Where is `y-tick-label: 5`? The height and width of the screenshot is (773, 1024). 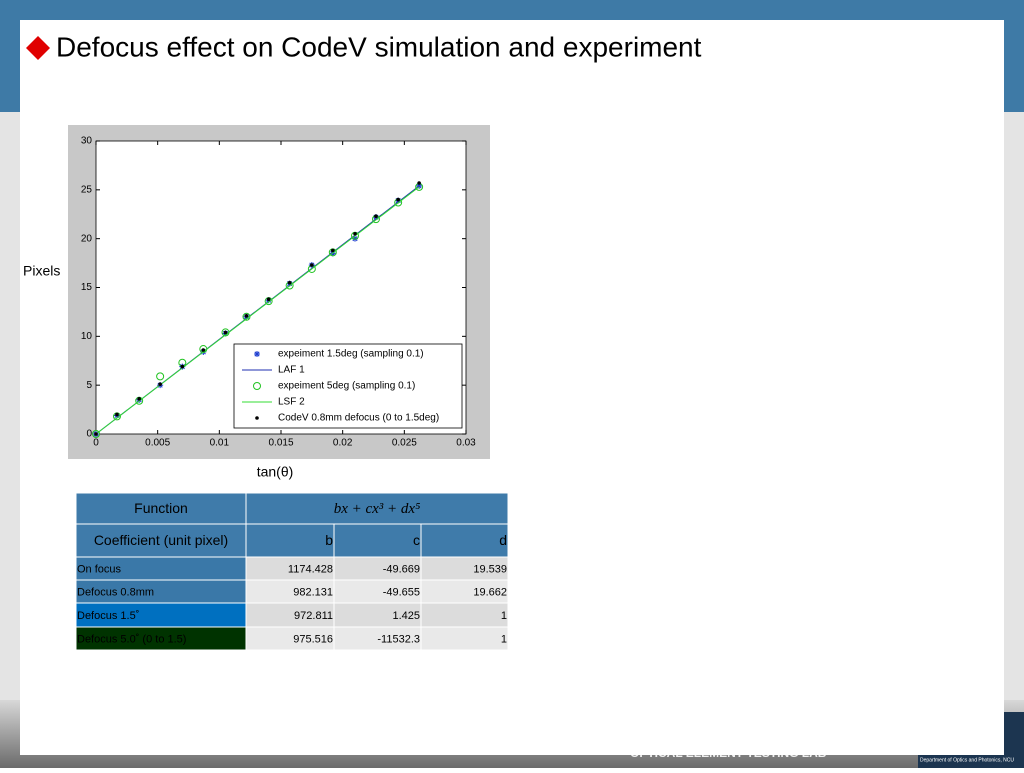
y-tick-label: 5 is located at coordinates (89, 385).